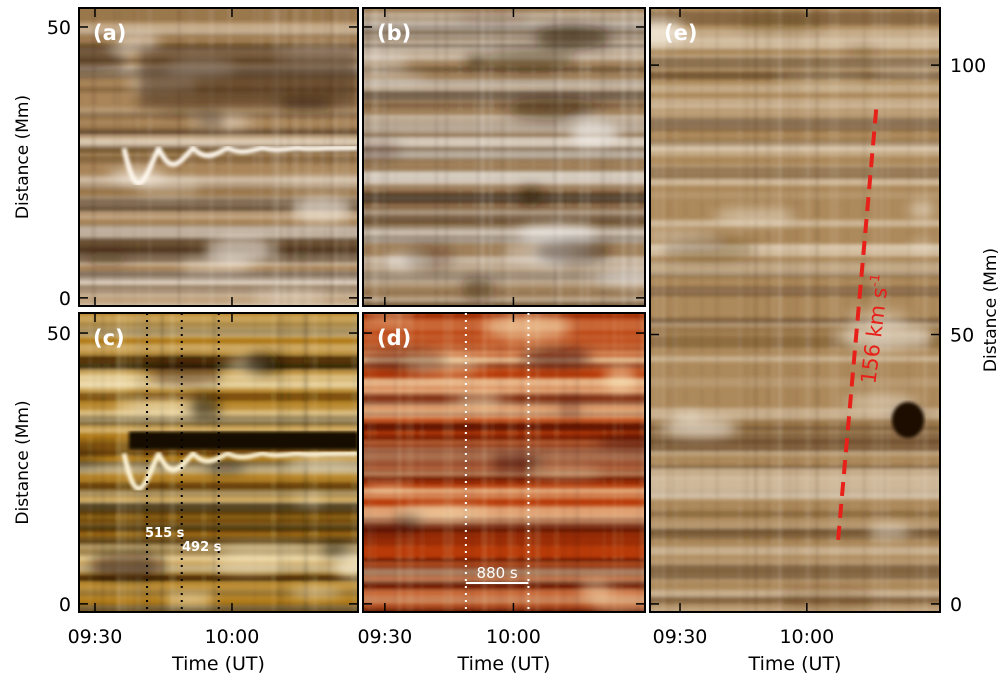 The height and width of the screenshot is (681, 1006). I want to click on panel-label: (e), so click(680, 33).